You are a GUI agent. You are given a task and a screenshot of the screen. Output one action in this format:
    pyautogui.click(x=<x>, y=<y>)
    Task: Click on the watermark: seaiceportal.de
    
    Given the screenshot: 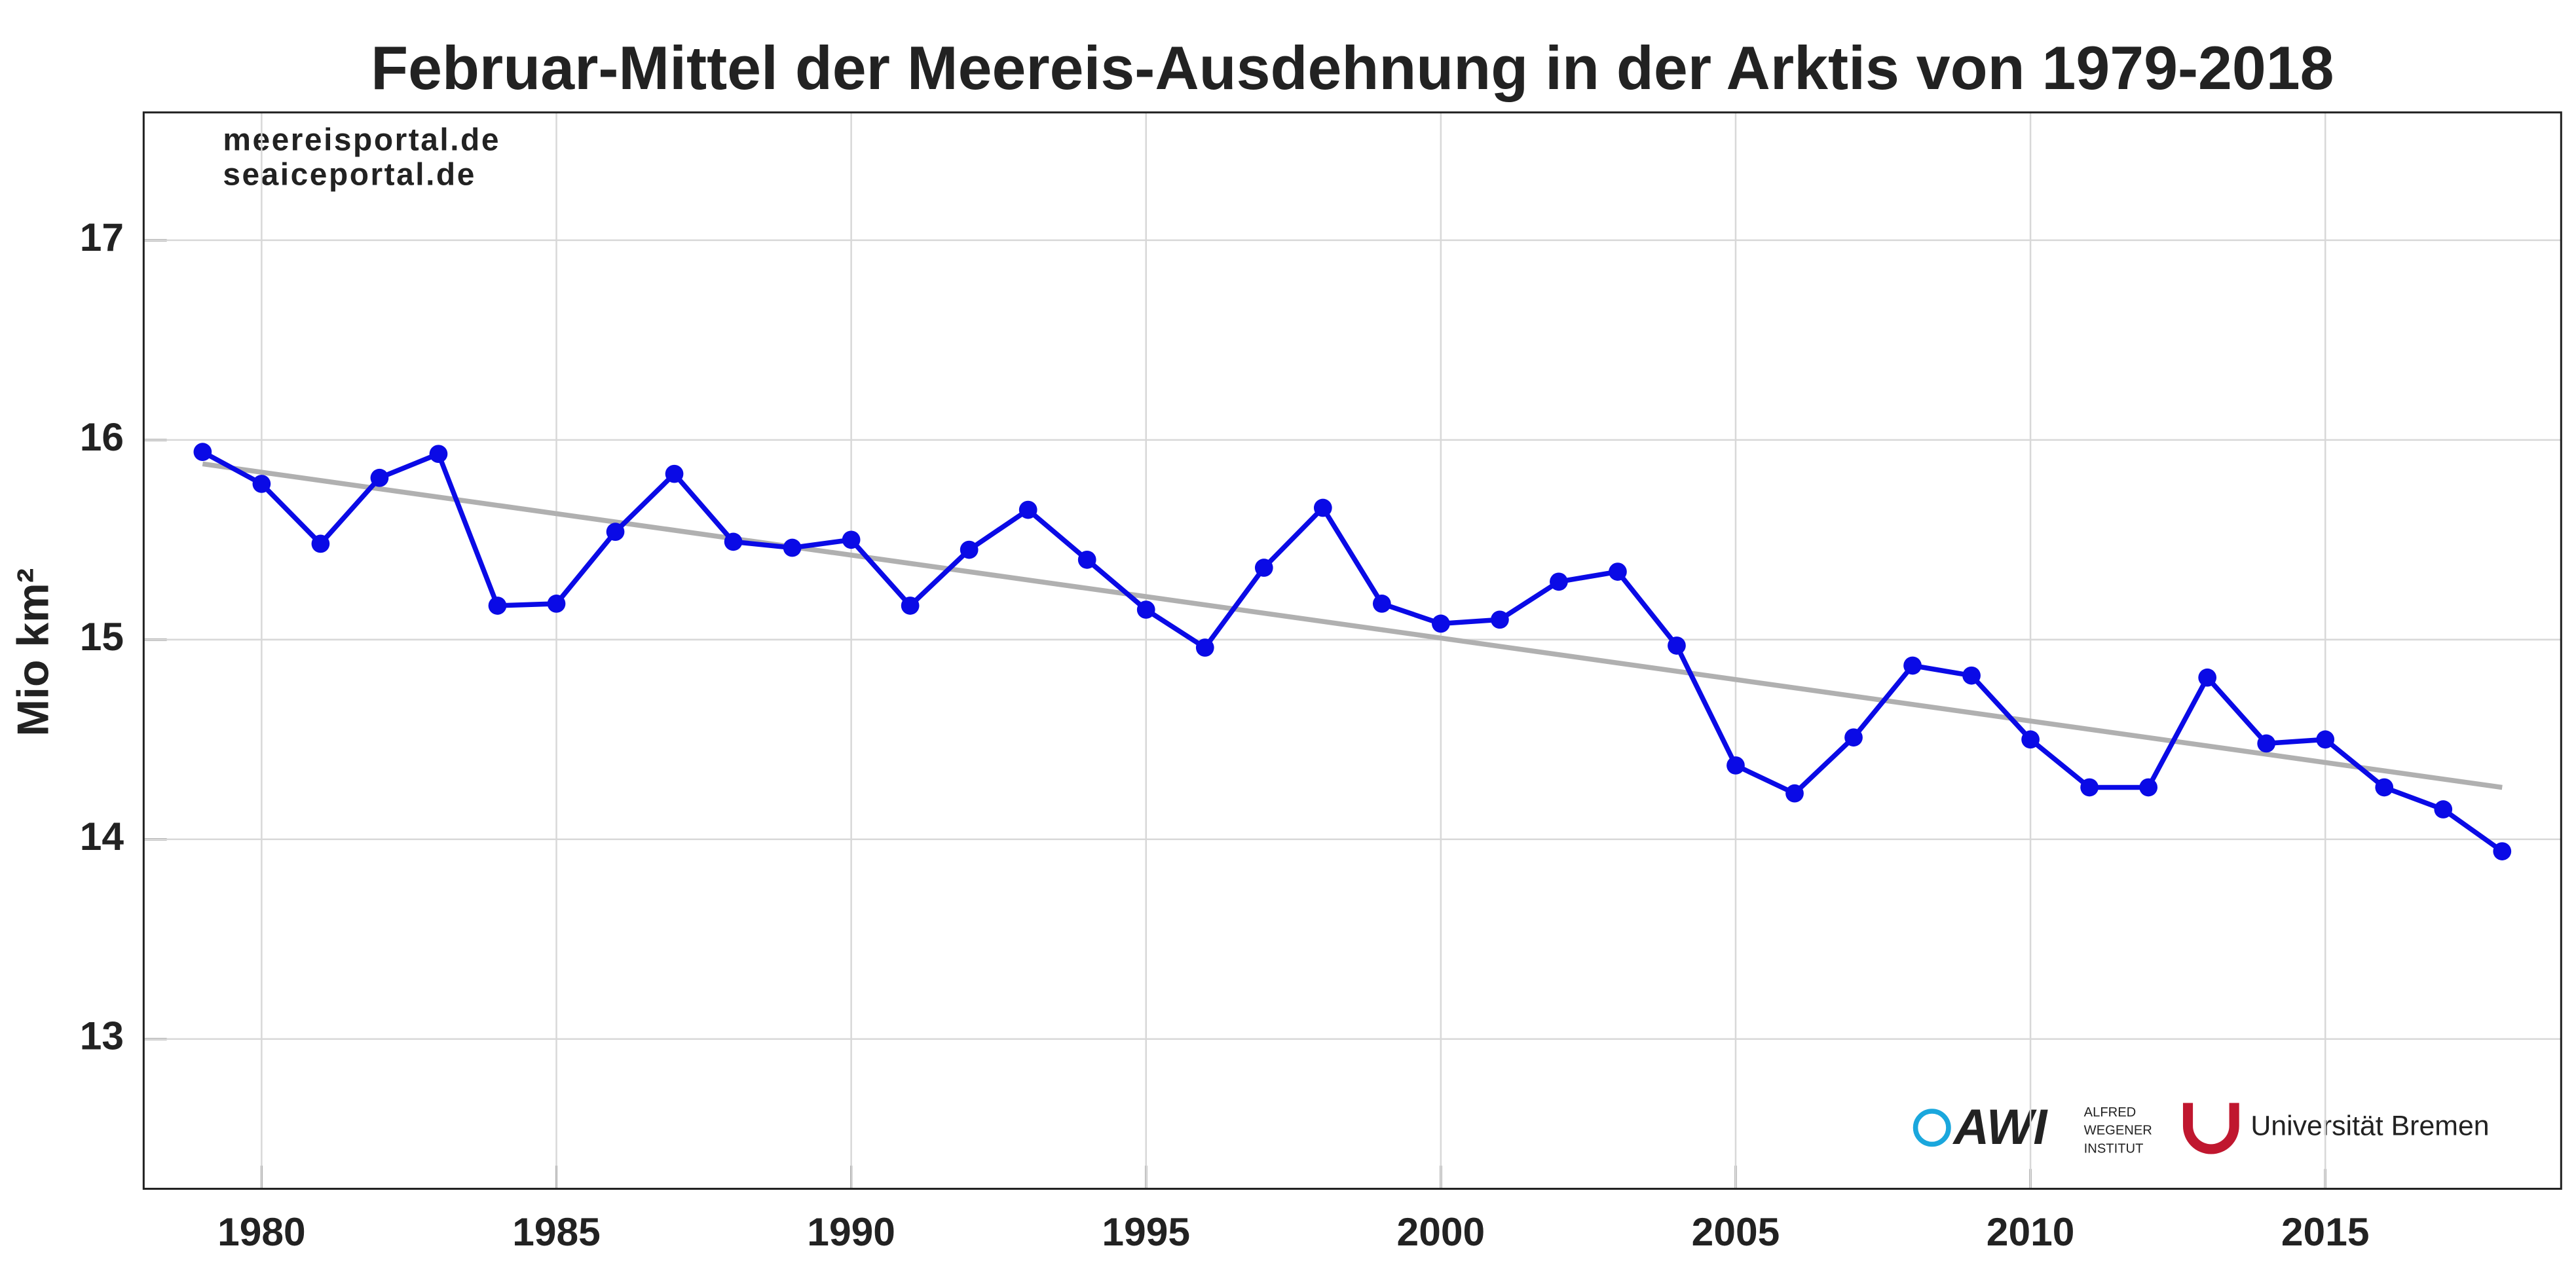 What is the action you would take?
    pyautogui.click(x=349, y=175)
    